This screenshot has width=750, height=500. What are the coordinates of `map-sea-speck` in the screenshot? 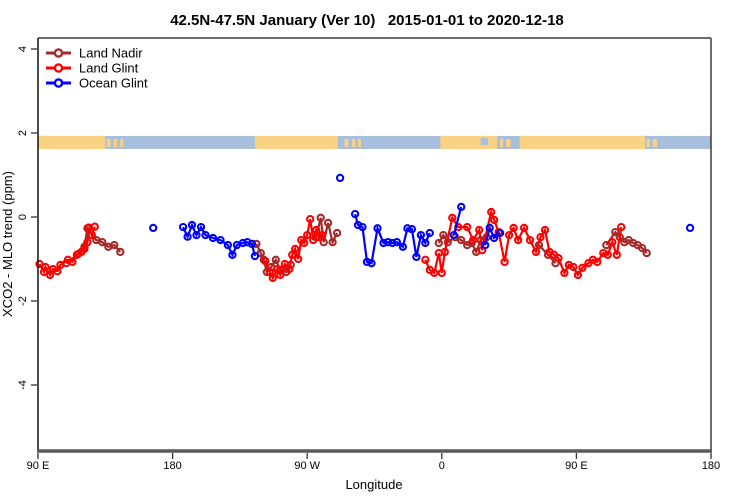 It's located at (484, 141).